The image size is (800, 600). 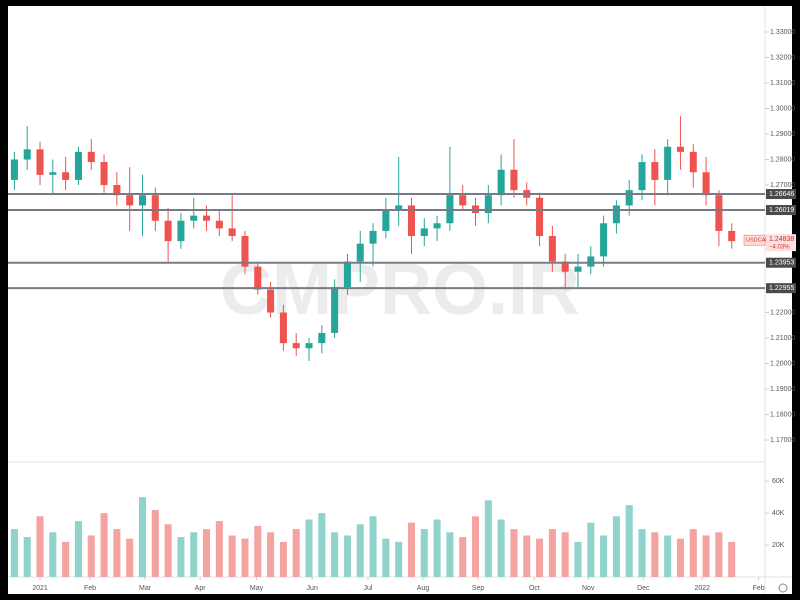 What do you see at coordinates (782, 440) in the screenshot?
I see `y-tick-label: 1.17000` at bounding box center [782, 440].